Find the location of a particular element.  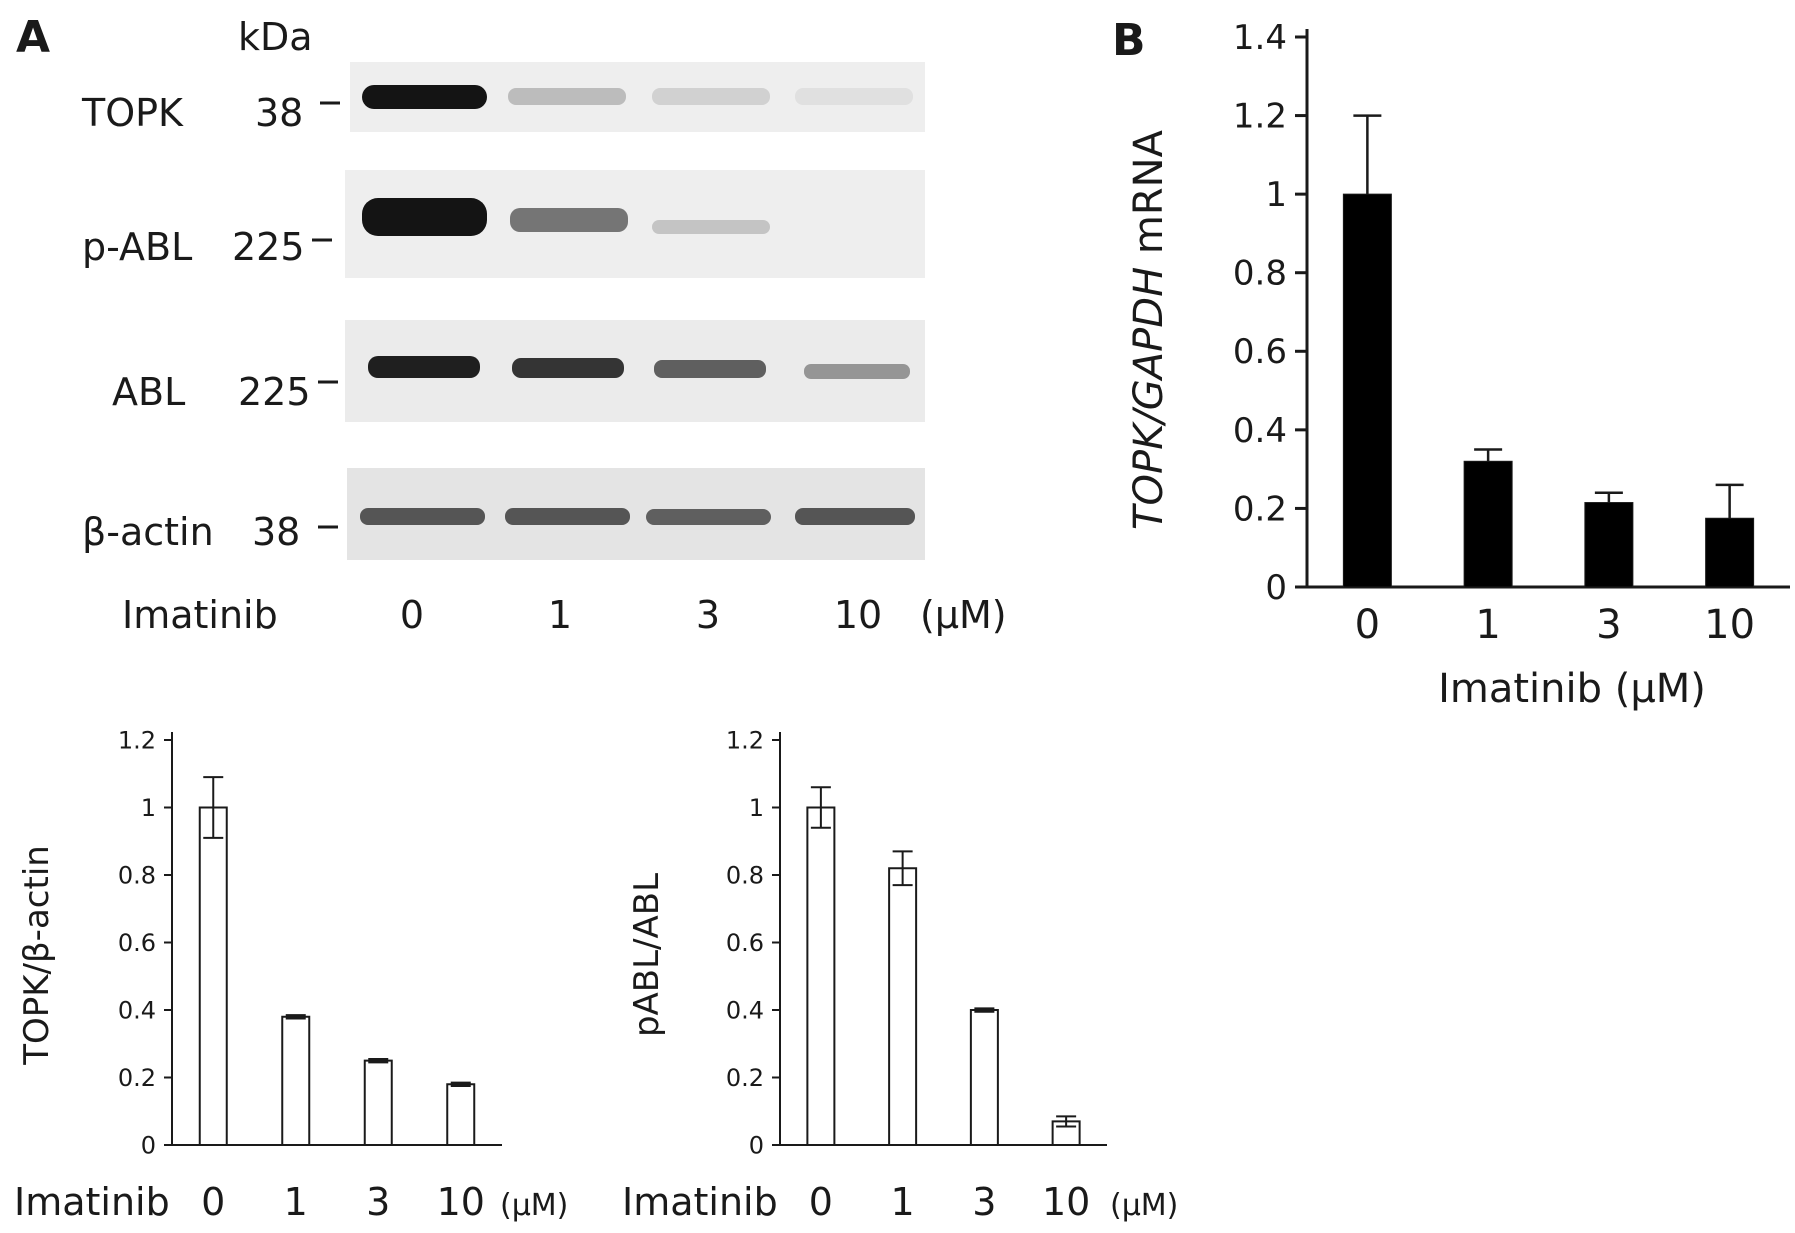

panel-a-label: A is located at coordinates (33, 37).